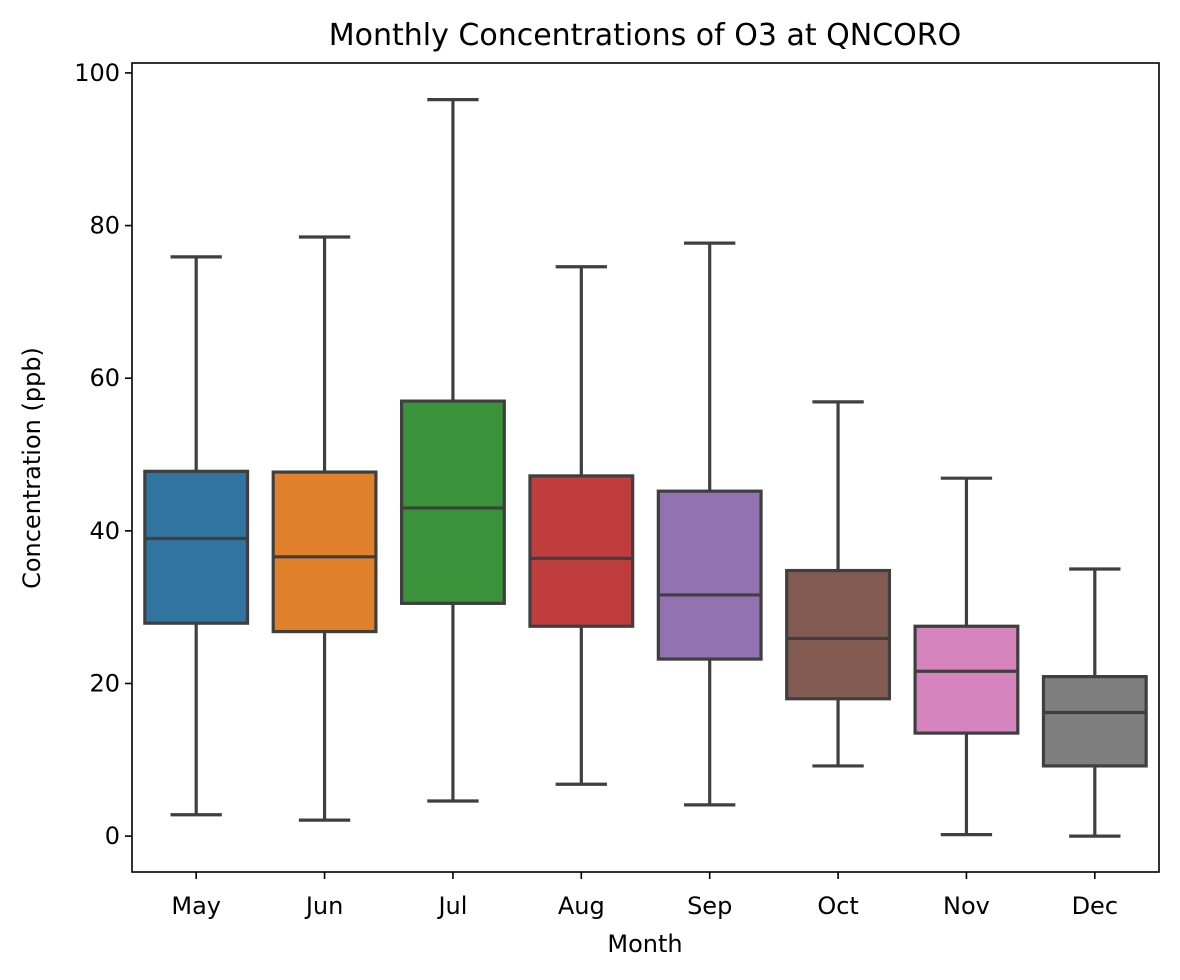  Describe the element at coordinates (104, 378) in the screenshot. I see `y-tick-label: 60` at that location.